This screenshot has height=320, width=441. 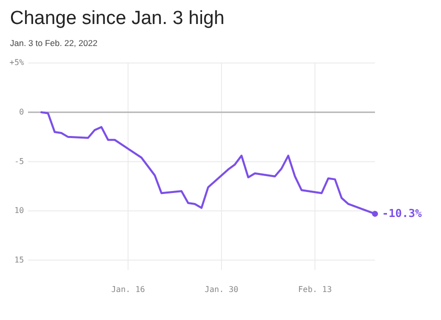 What do you see at coordinates (221, 289) in the screenshot?
I see `x-tick-label: Jan. 30` at bounding box center [221, 289].